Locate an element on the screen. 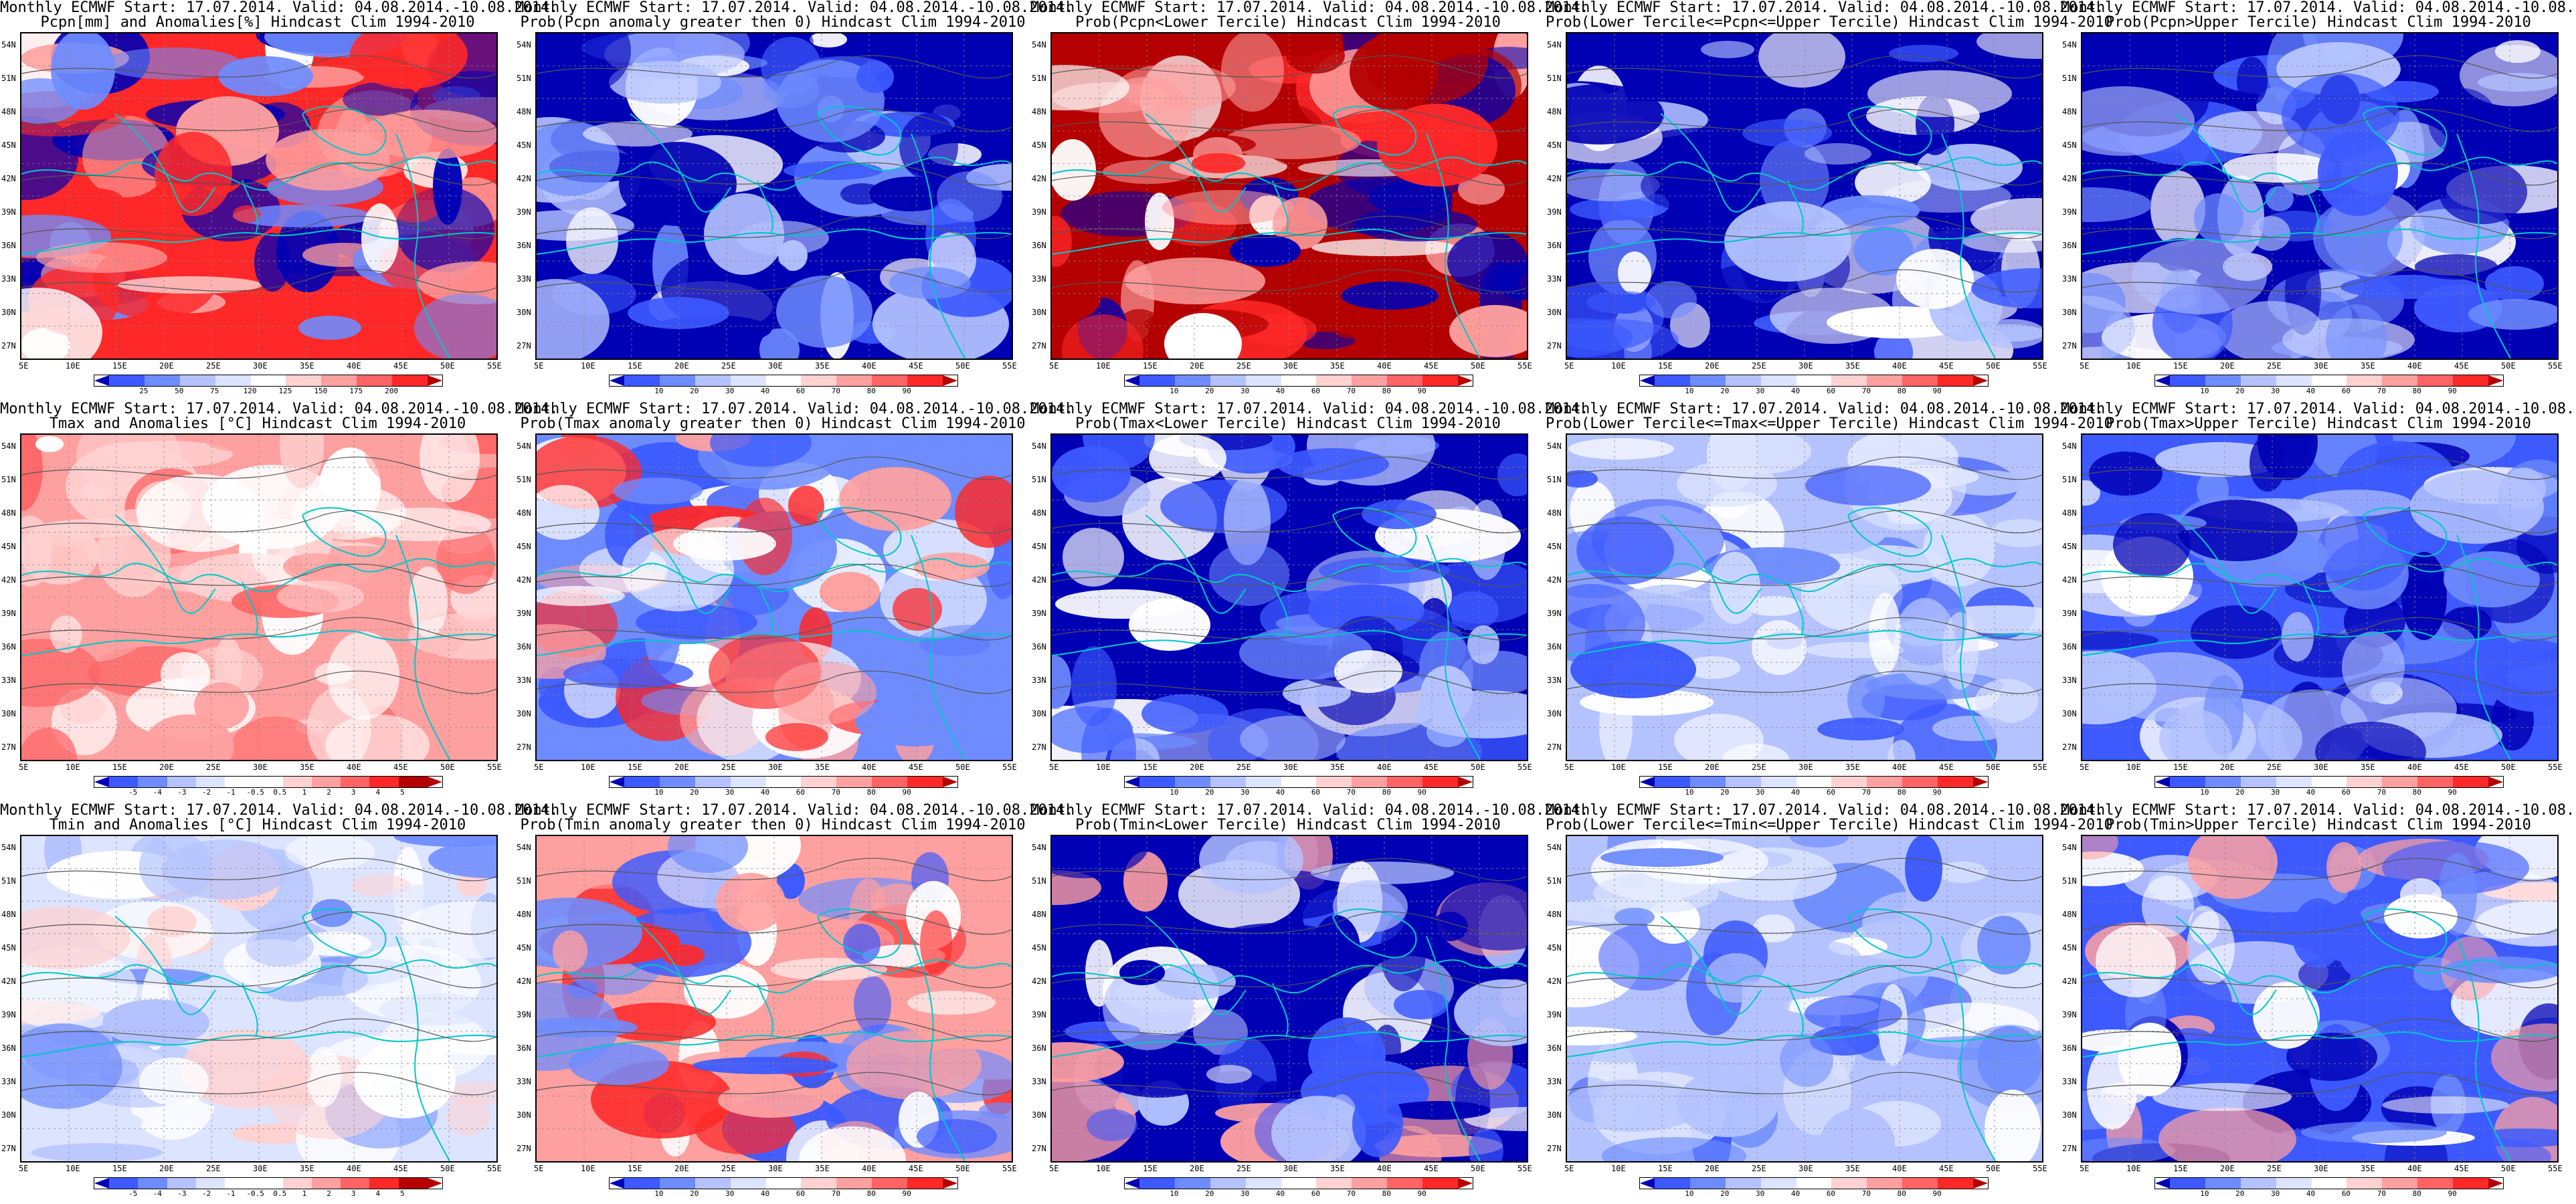 The height and width of the screenshot is (1204, 2576). longitude-label: 5E is located at coordinates (1054, 366).